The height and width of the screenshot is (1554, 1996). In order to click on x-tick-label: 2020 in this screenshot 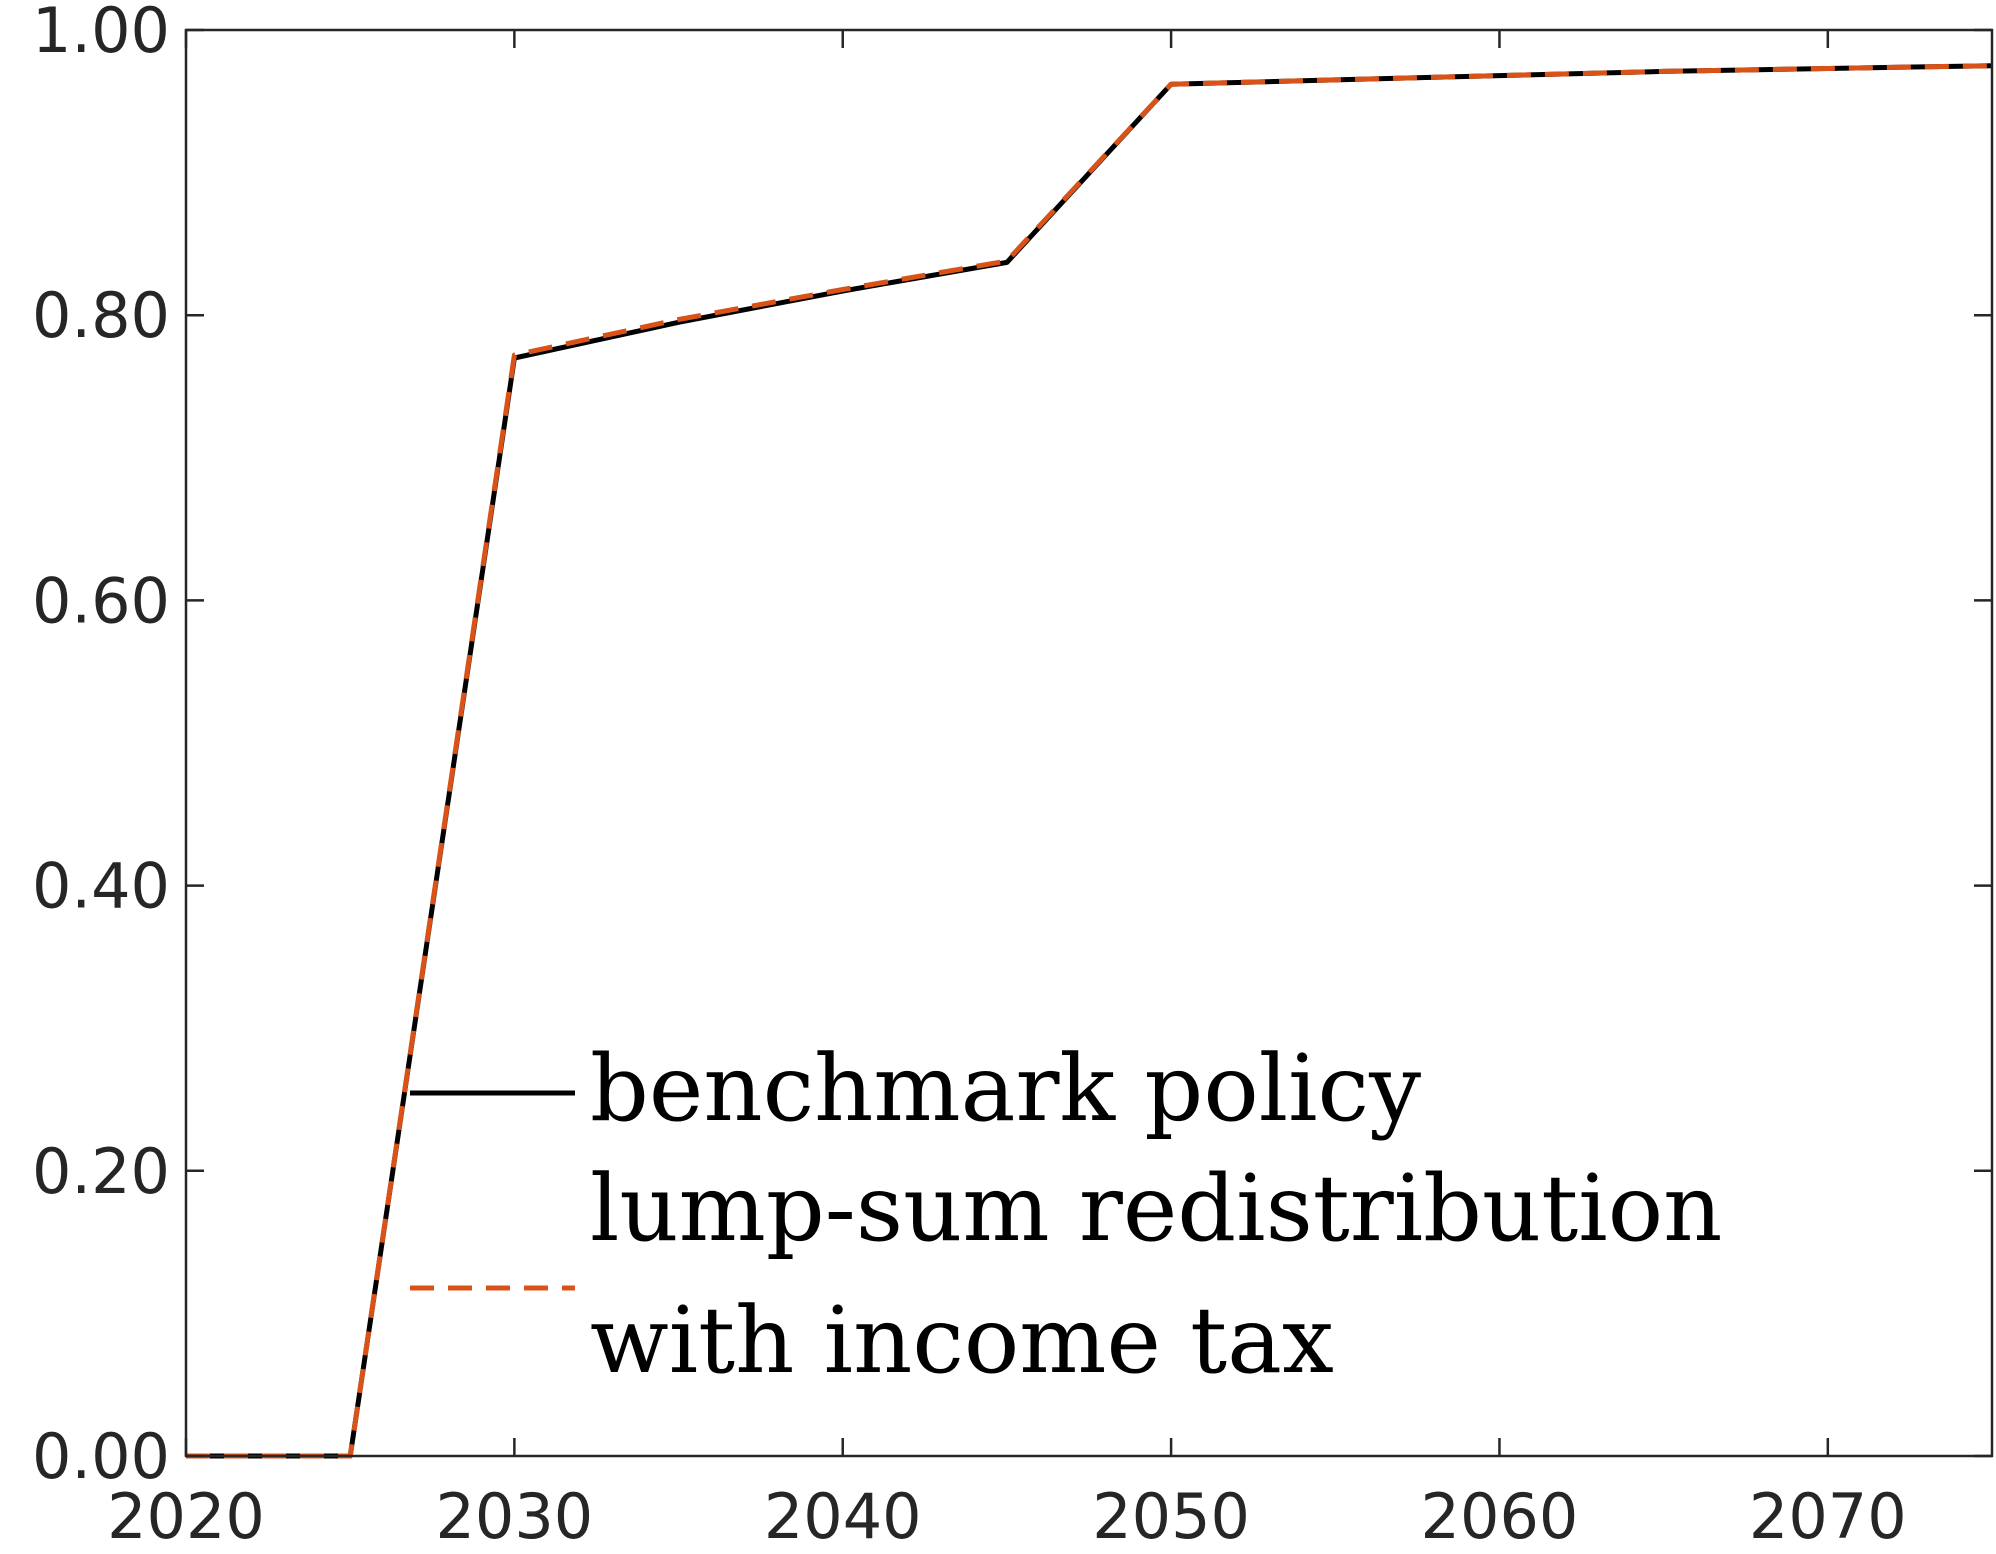, I will do `click(186, 1516)`.